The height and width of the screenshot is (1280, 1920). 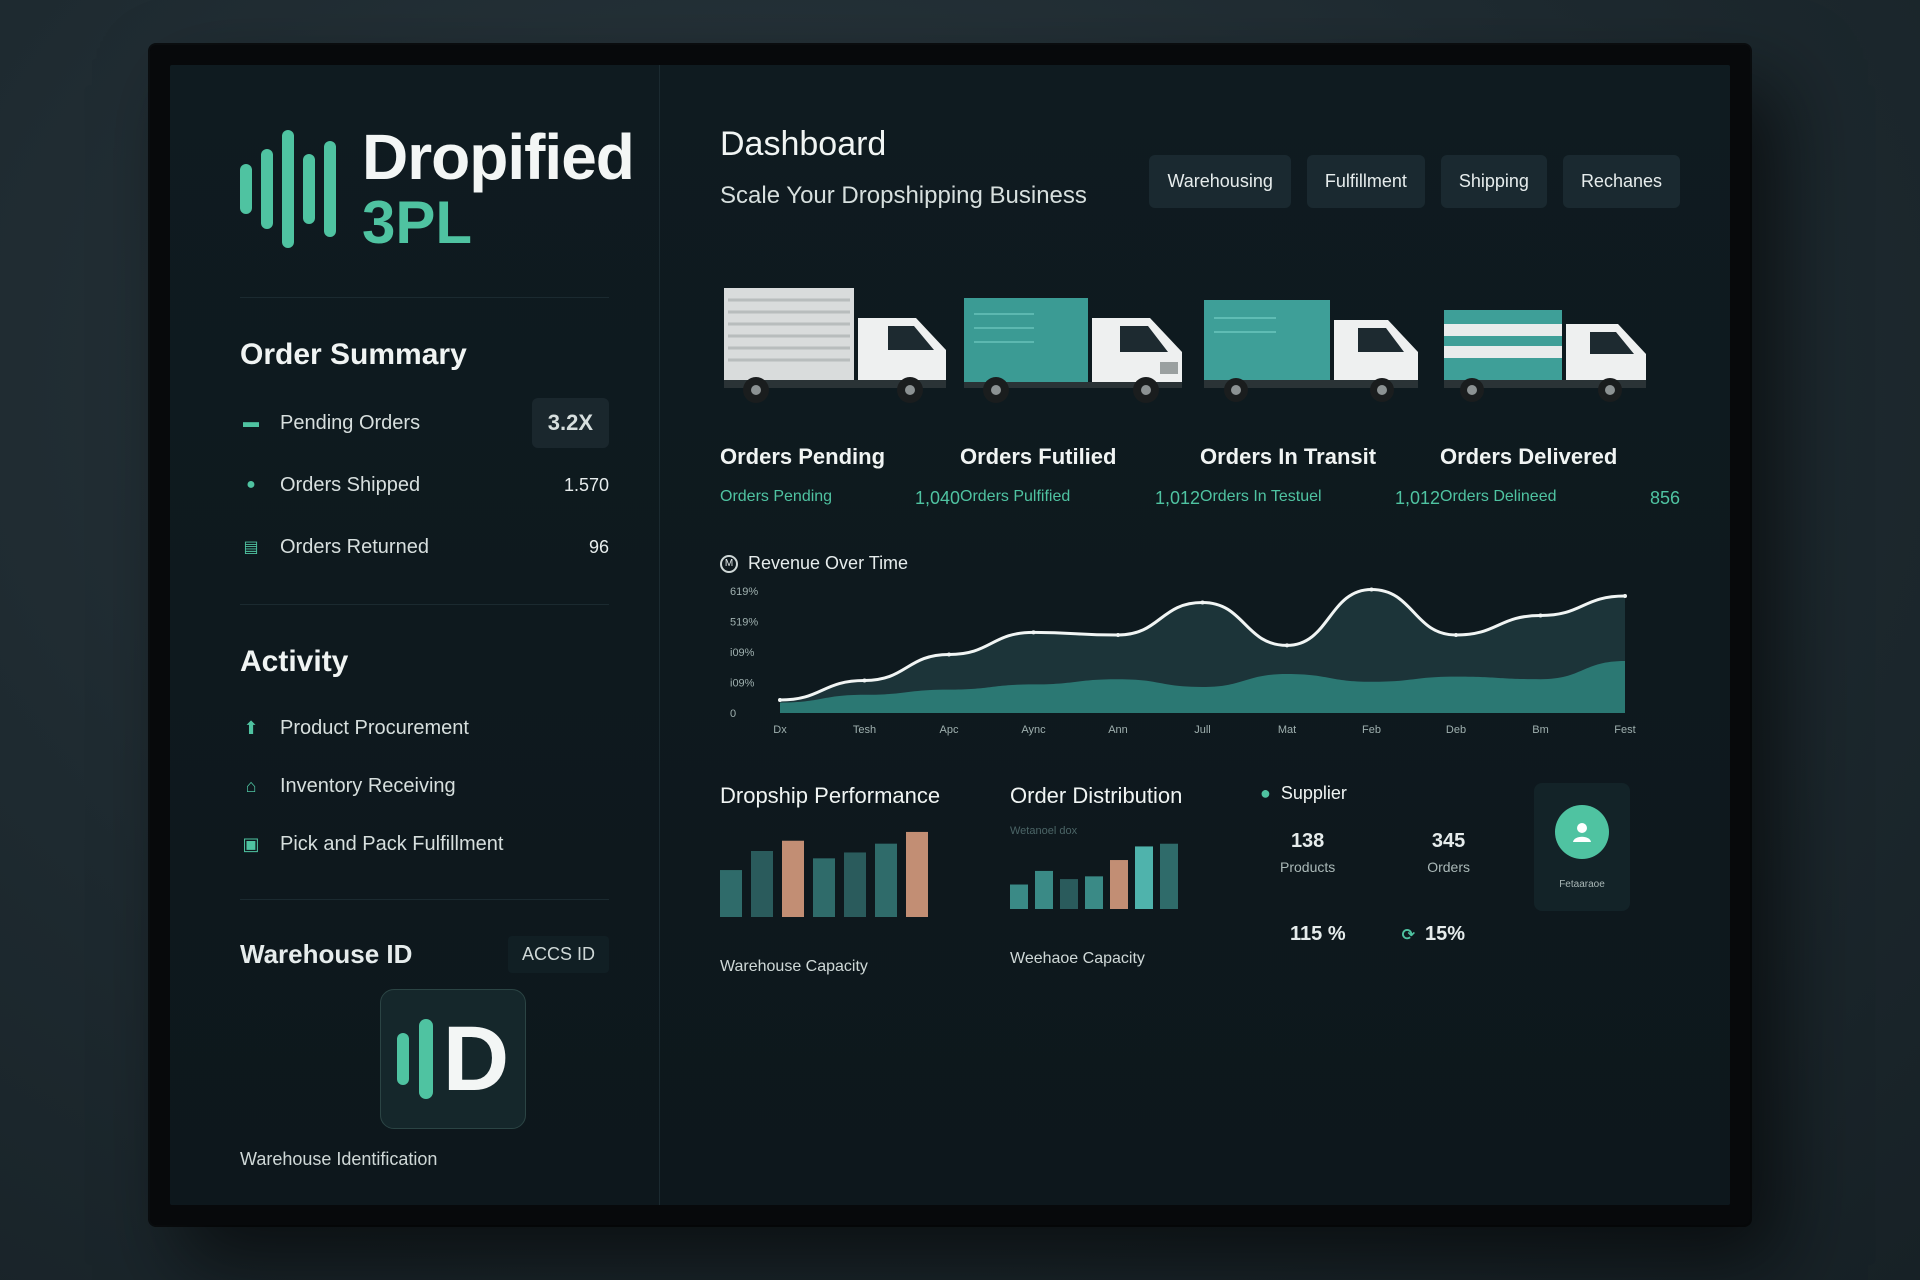 I want to click on card-title: Orders In Transit, so click(x=1288, y=456).